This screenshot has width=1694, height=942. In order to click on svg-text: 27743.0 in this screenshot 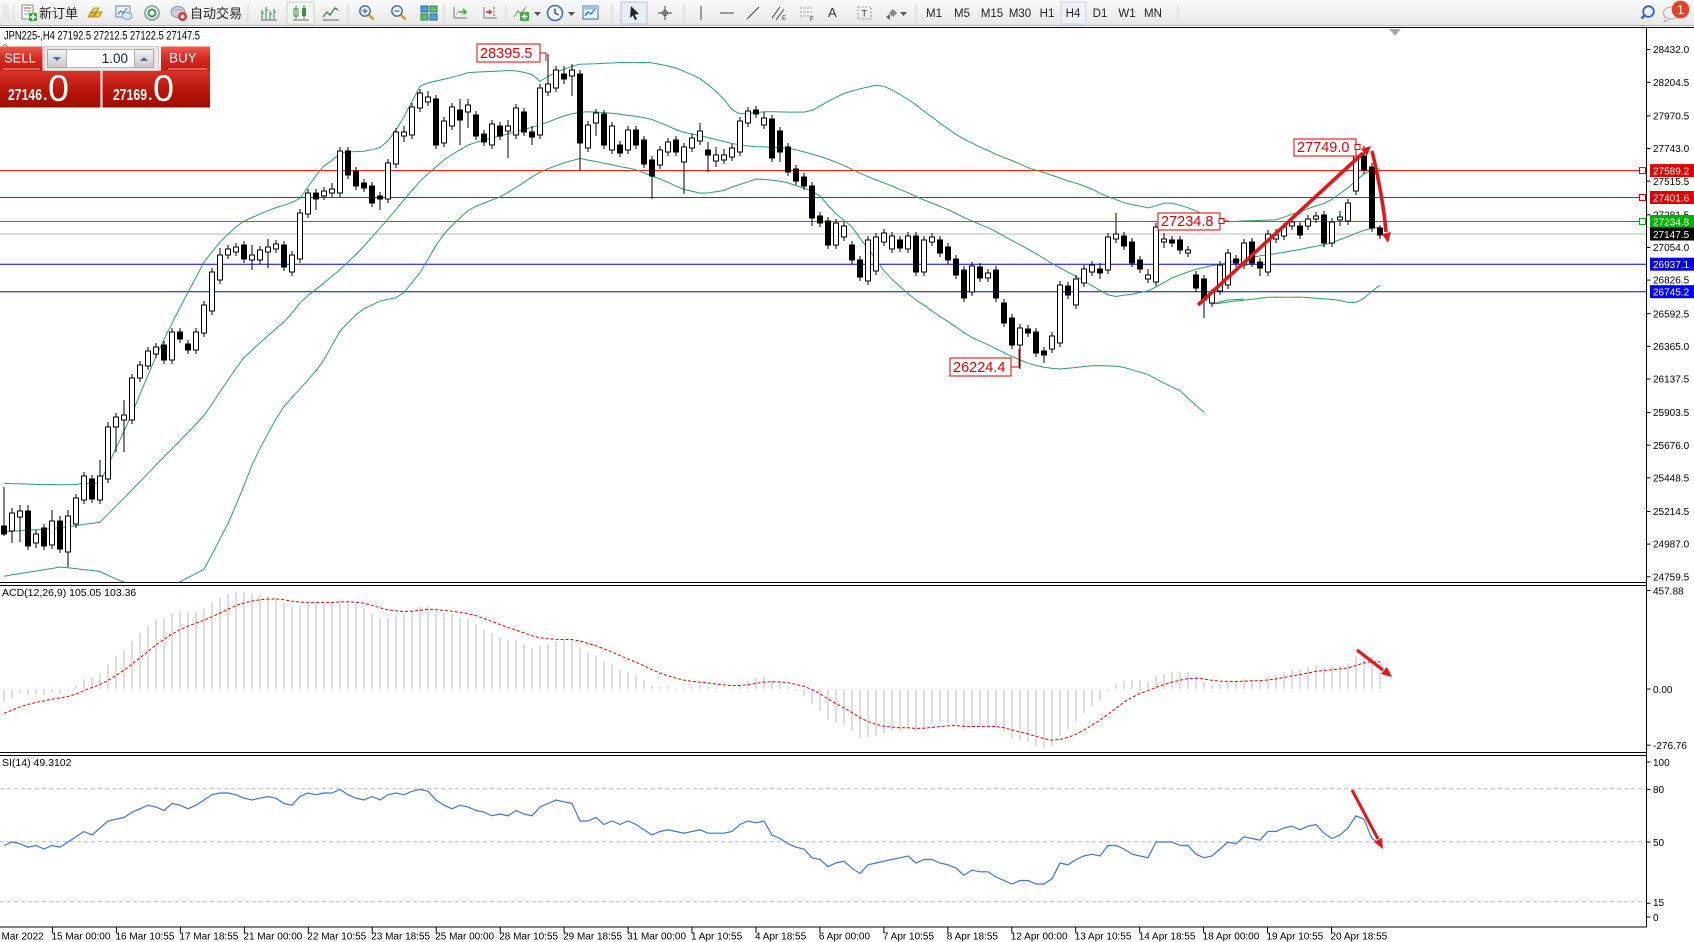, I will do `click(1671, 149)`.